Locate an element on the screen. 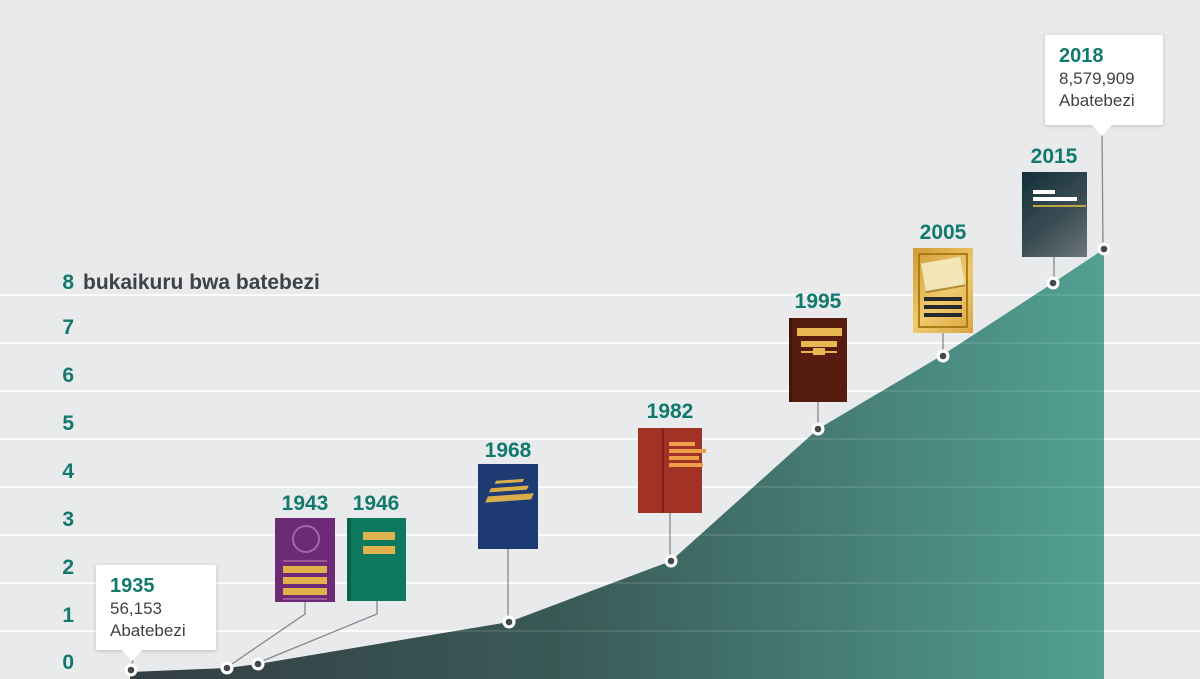 The image size is (1200, 679). y-axis-title: 8 bukaikuru bwa batebezi is located at coordinates (175, 283).